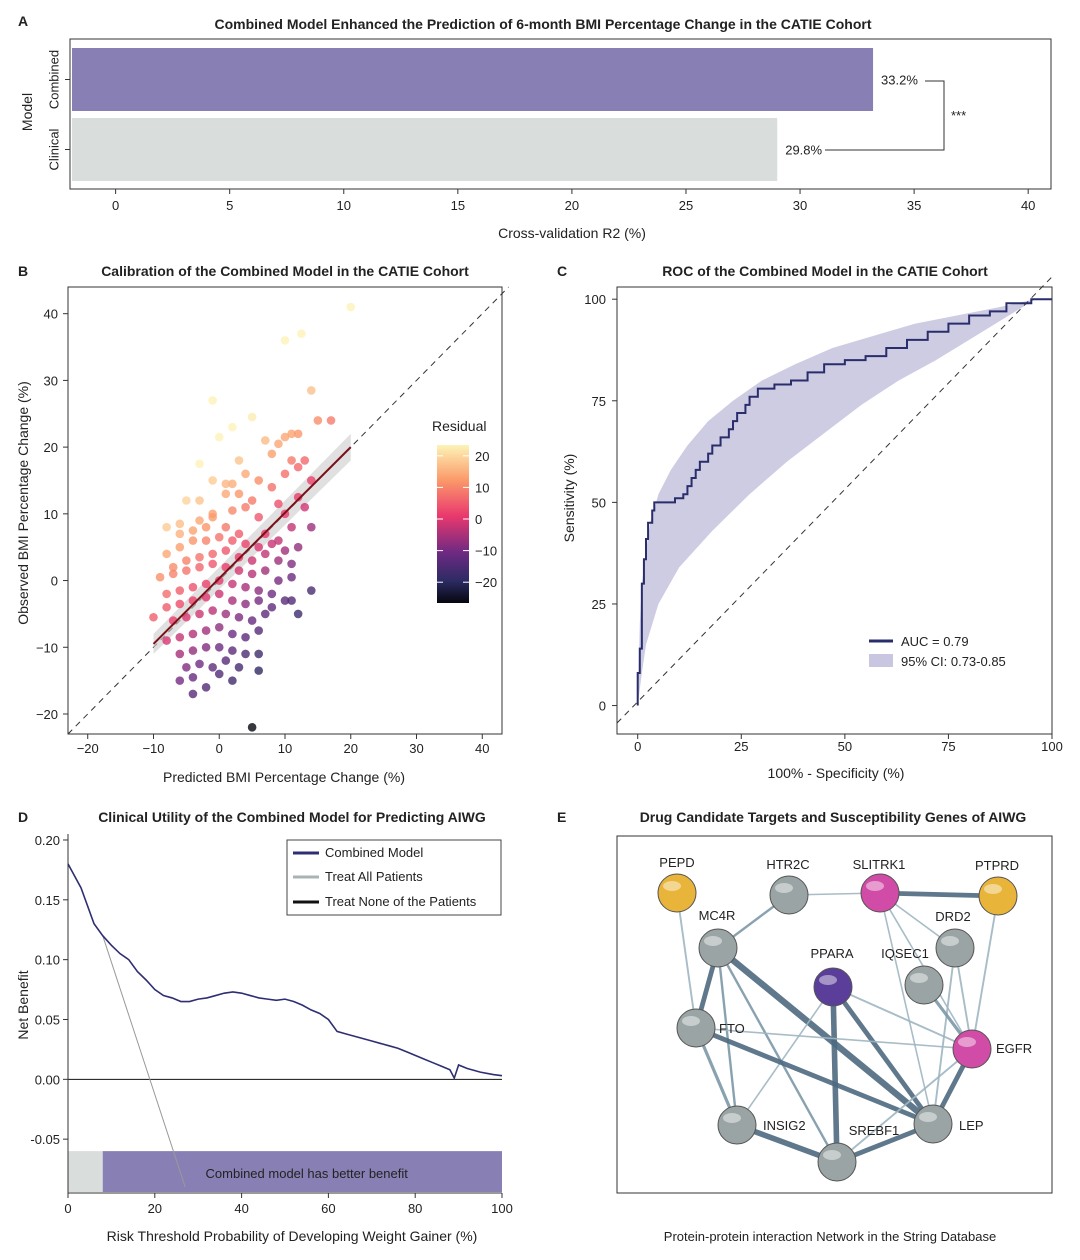 The image size is (1080, 1260). I want to click on y-tick-label-4: 0.00, so click(47, 1079).